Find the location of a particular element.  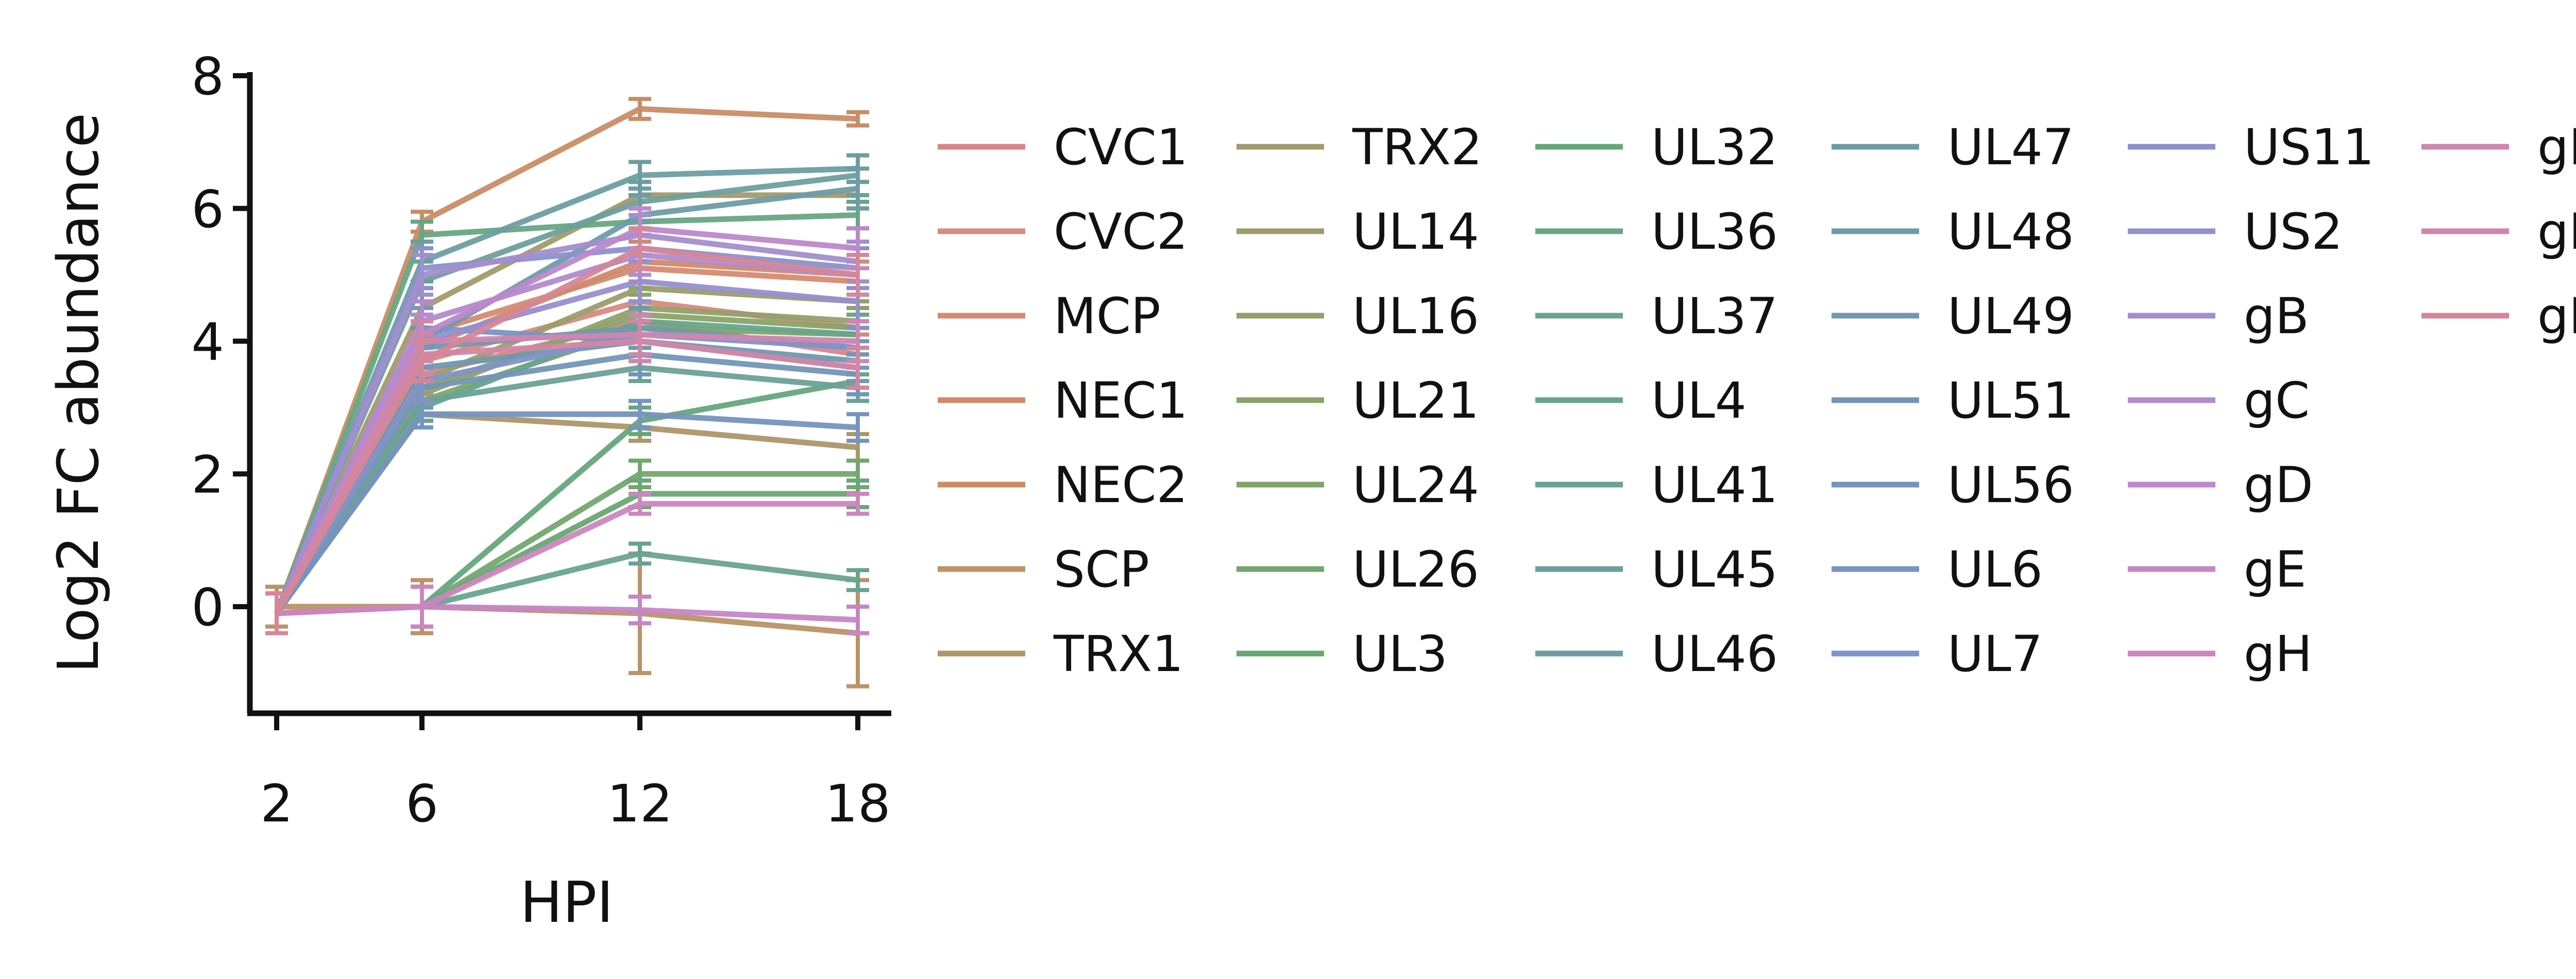

legend-item: UL3 is located at coordinates (1342, 654).